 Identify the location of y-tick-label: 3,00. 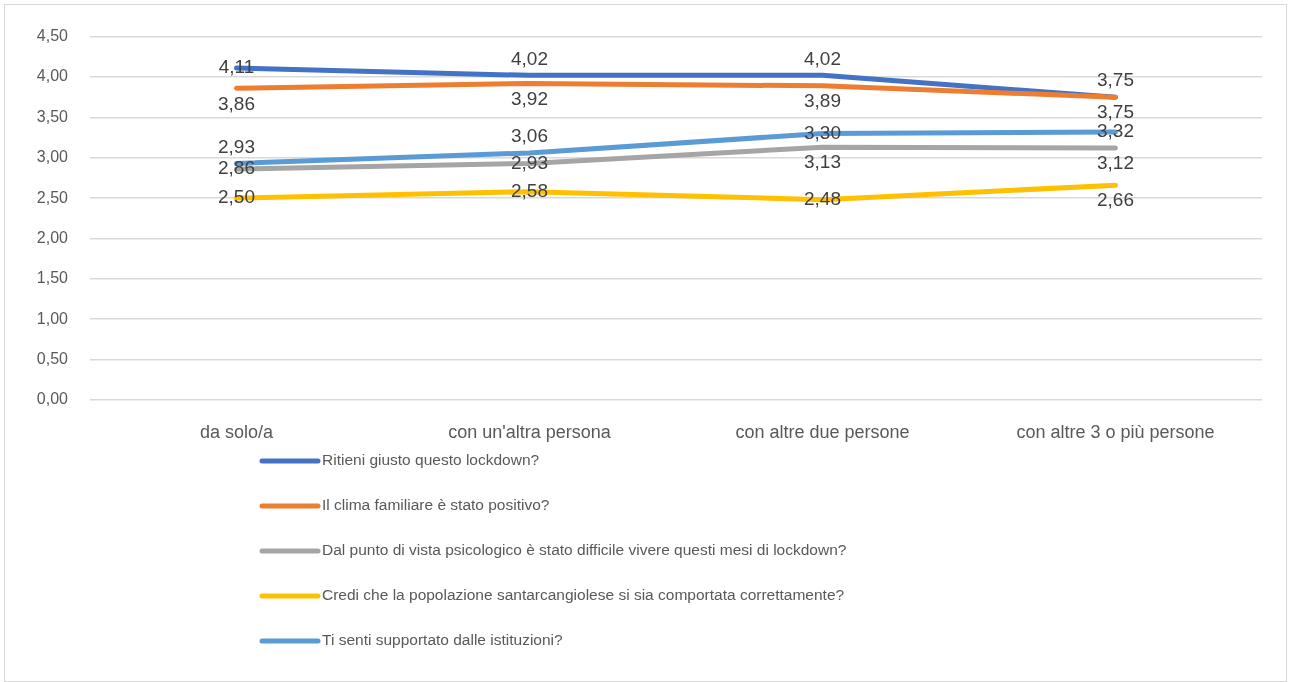
(52, 157).